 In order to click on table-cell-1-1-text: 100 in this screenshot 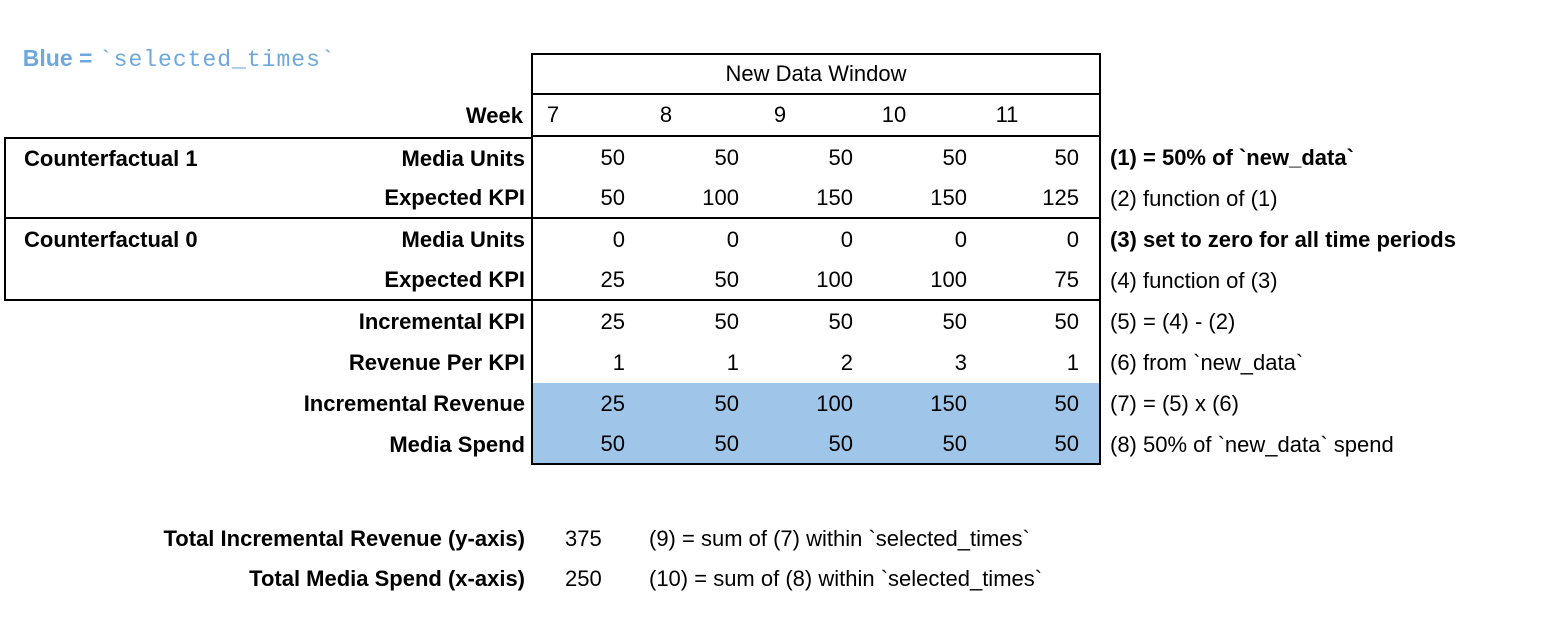, I will do `click(720, 197)`.